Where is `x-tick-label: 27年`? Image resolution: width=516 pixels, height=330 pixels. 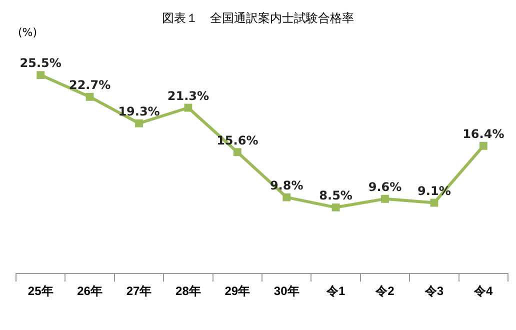 x-tick-label: 27年 is located at coordinates (139, 291).